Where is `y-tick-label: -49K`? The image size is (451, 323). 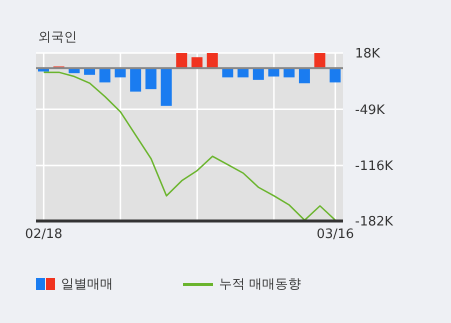
y-tick-label: -49K is located at coordinates (370, 110).